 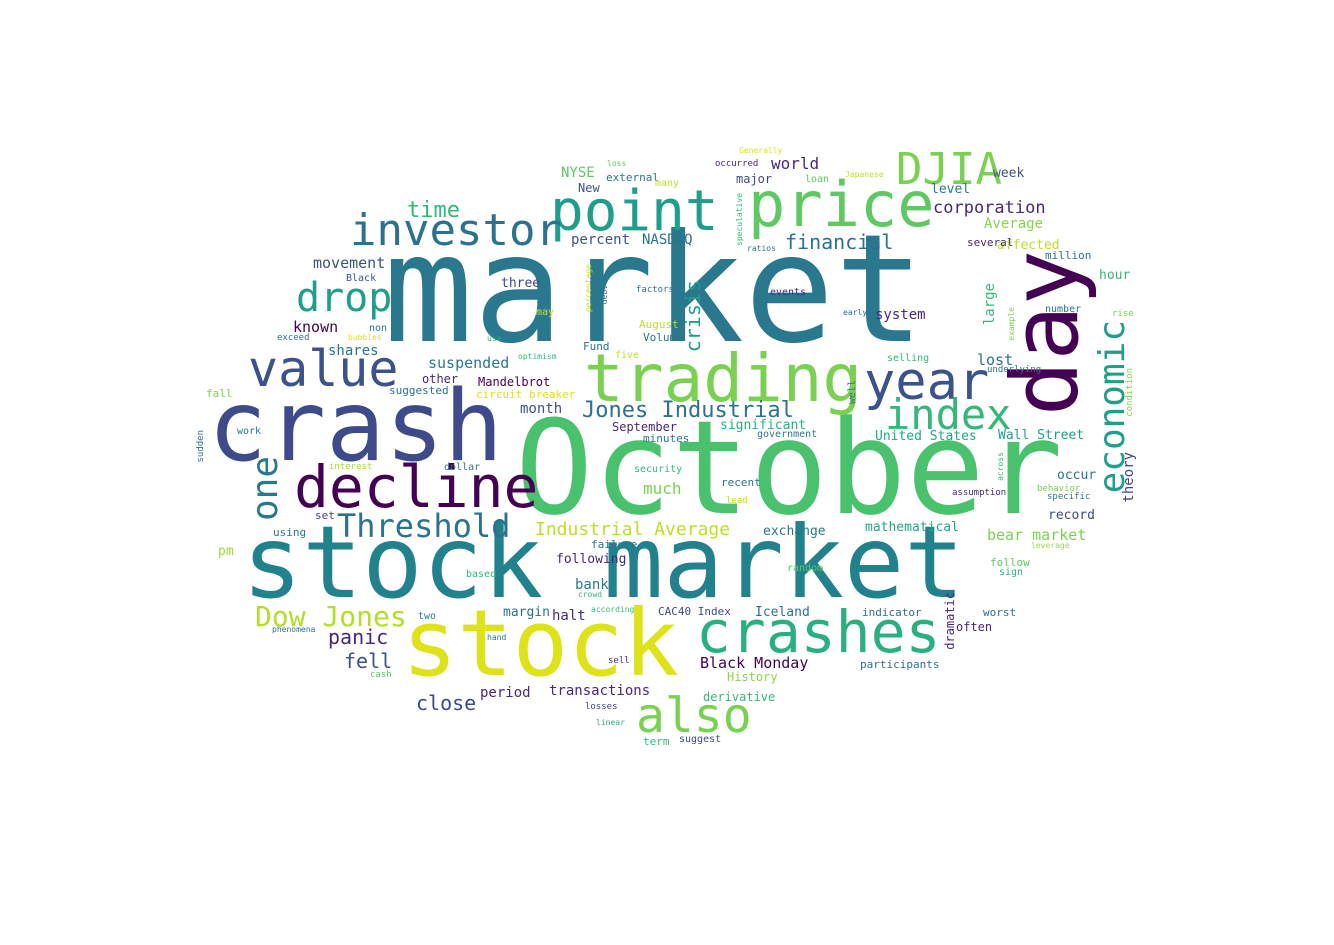 What do you see at coordinates (526, 612) in the screenshot?
I see `word: margin` at bounding box center [526, 612].